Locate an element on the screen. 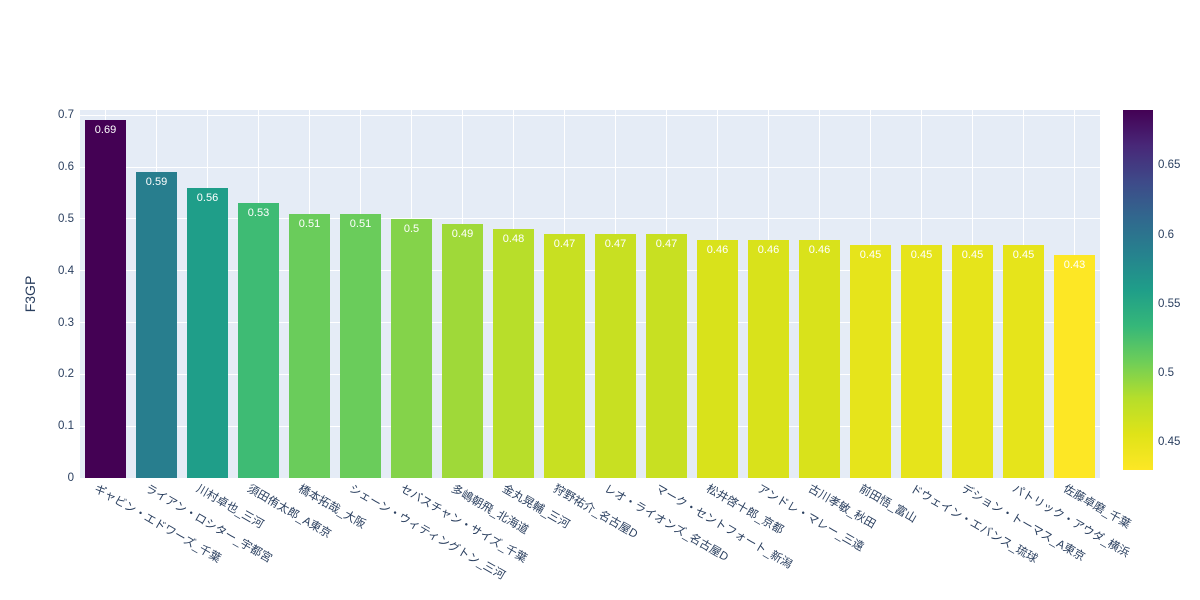  colorbar-tick-label: 0.45 is located at coordinates (1169, 442).